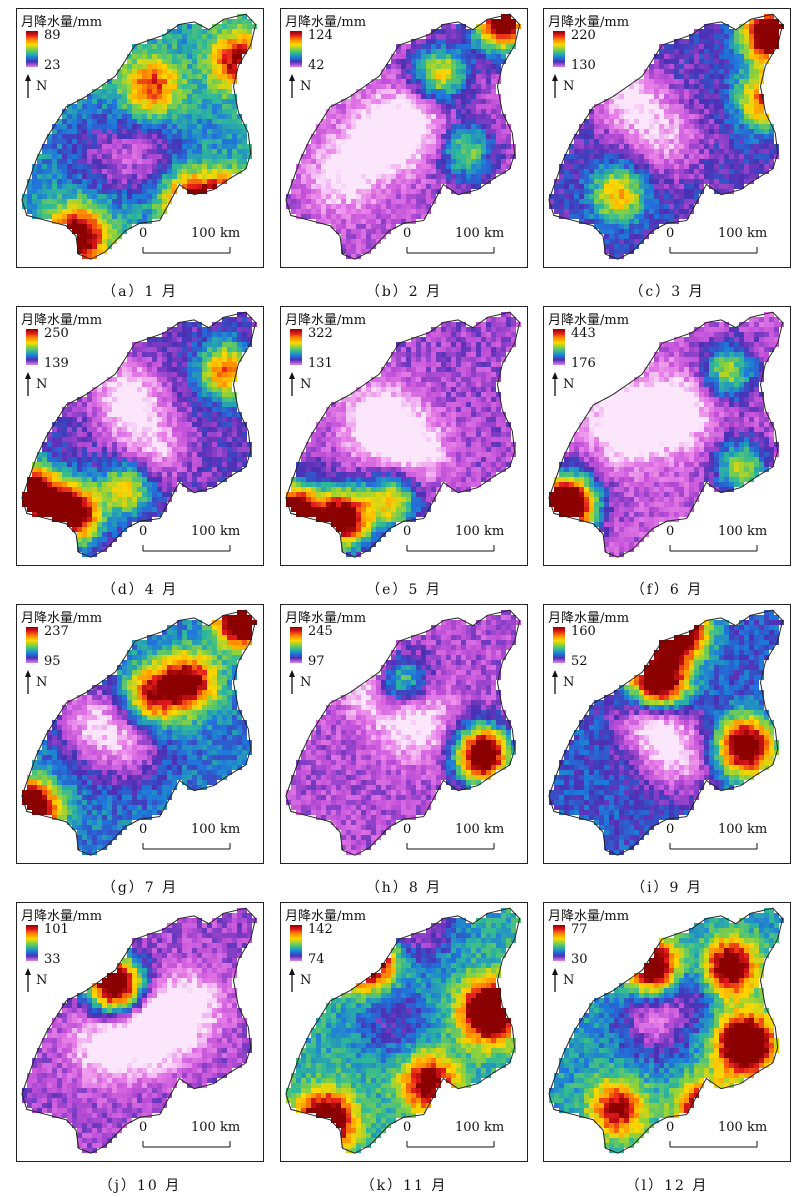 Image resolution: width=803 pixels, height=1197 pixels. I want to click on map-frame: 月降水量/mm 101 33 N 0 100 km, so click(140, 1032).